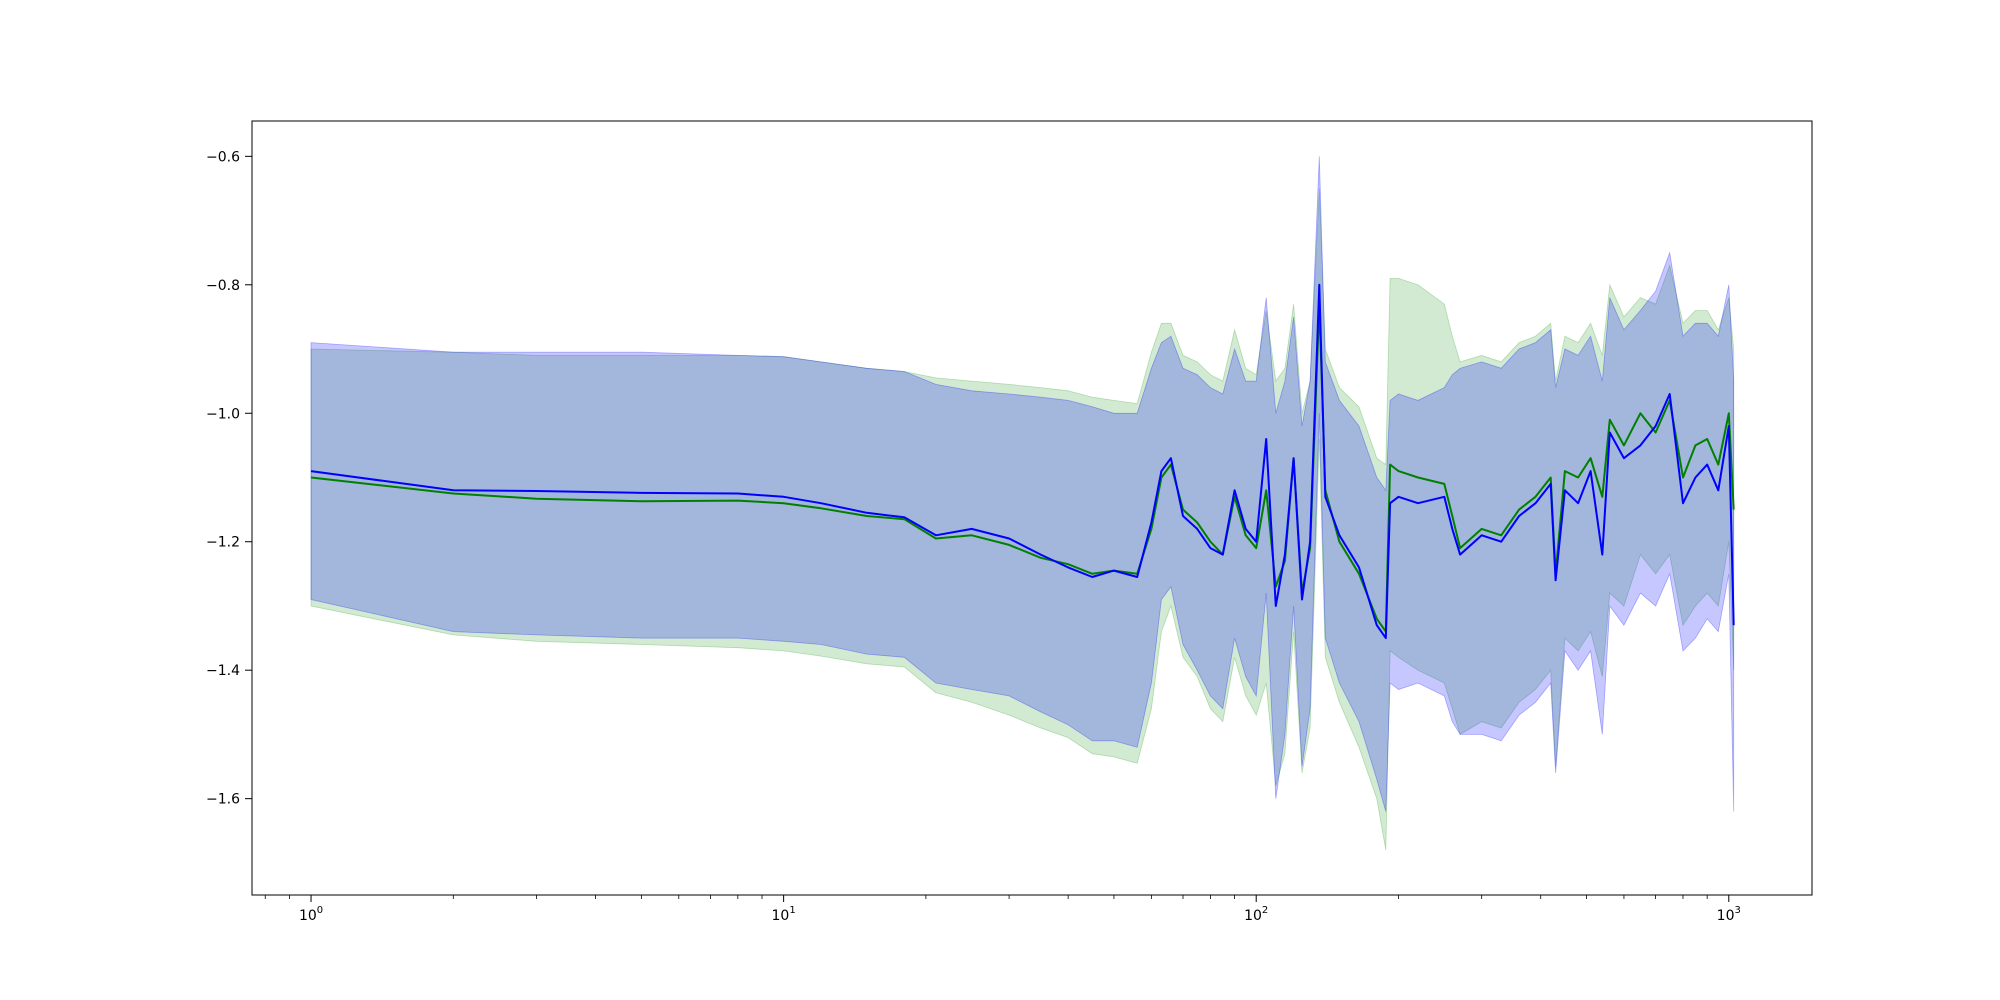 This screenshot has height=1000, width=2000. What do you see at coordinates (223, 543) in the screenshot?
I see `y-tick-label: −1.2` at bounding box center [223, 543].